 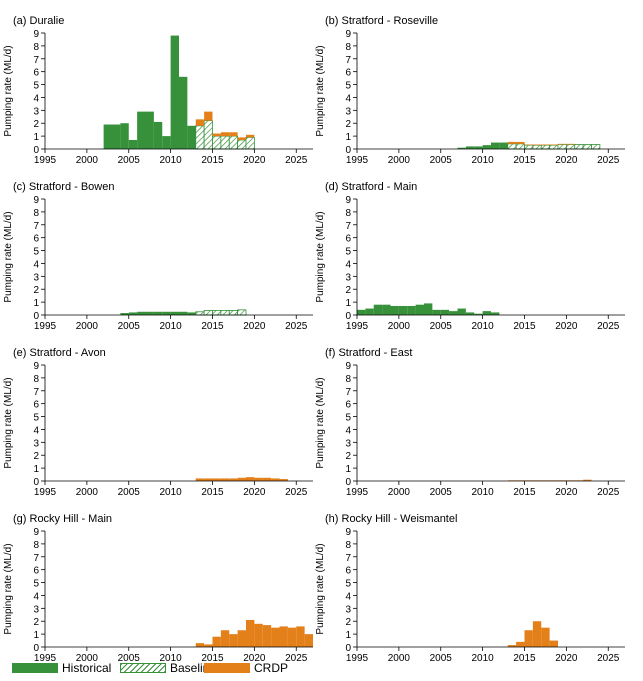 I want to click on chart-e-ytick-label: 9, so click(x=36, y=366).